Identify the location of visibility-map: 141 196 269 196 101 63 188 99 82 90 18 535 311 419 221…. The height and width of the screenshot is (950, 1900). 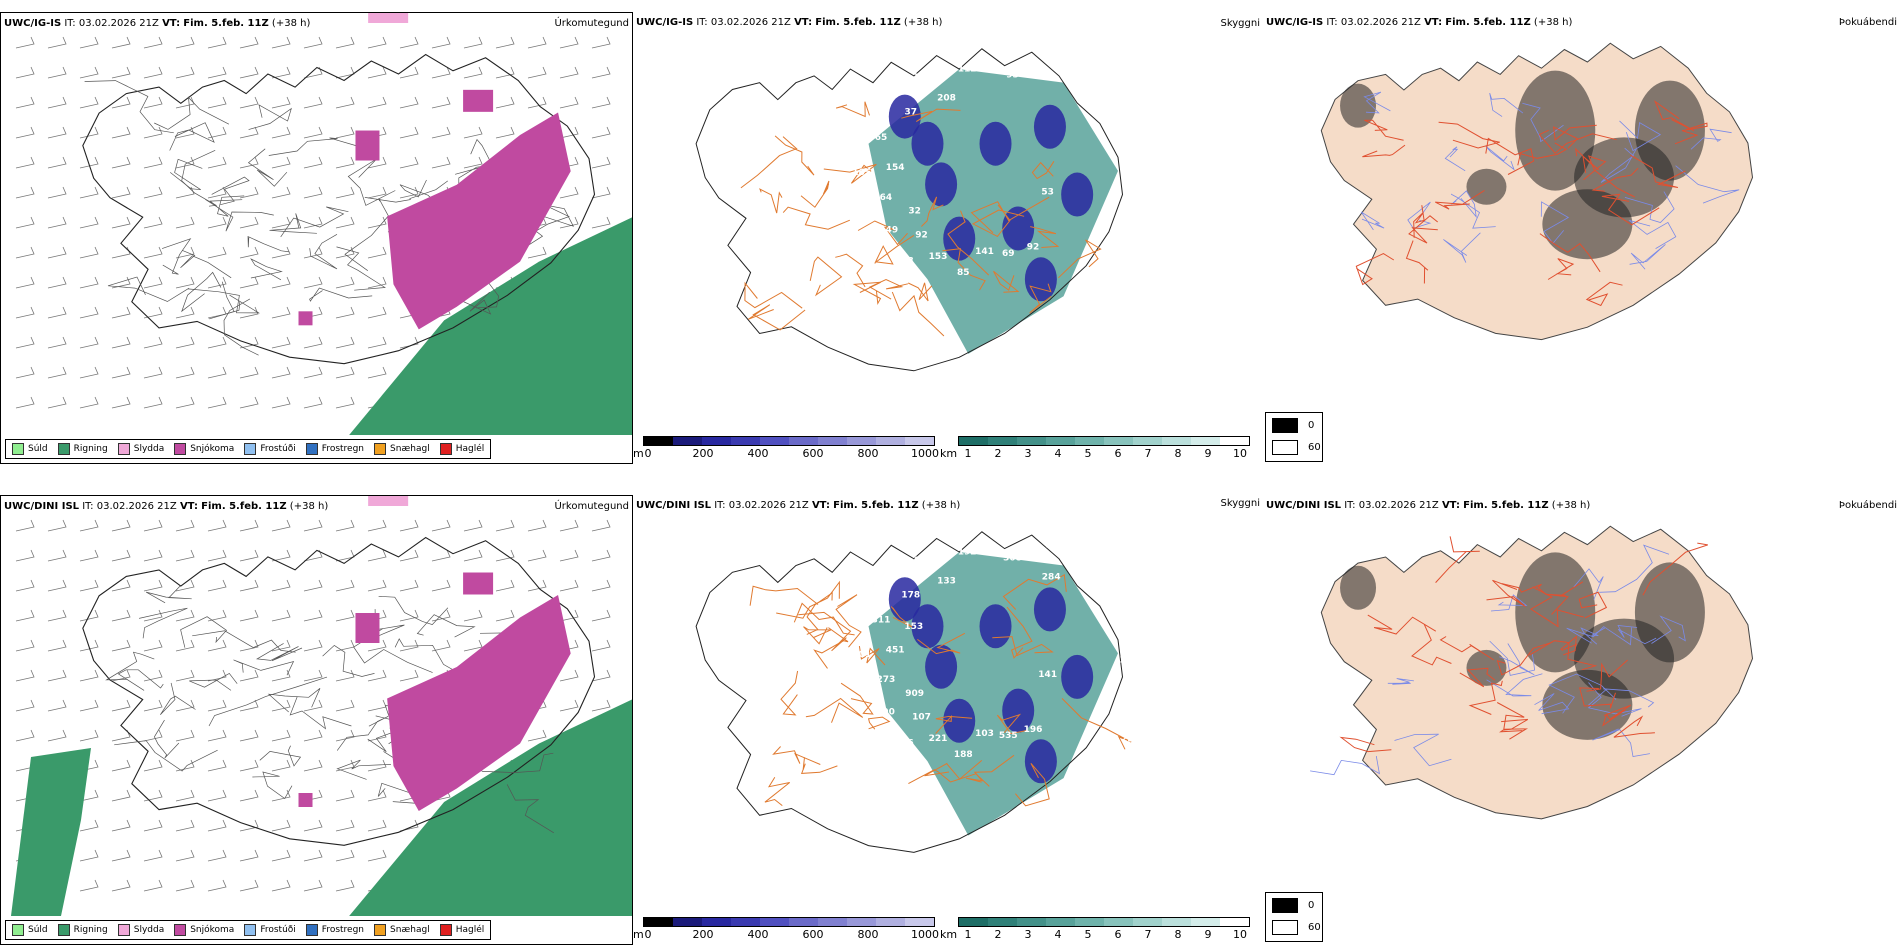
(934, 688).